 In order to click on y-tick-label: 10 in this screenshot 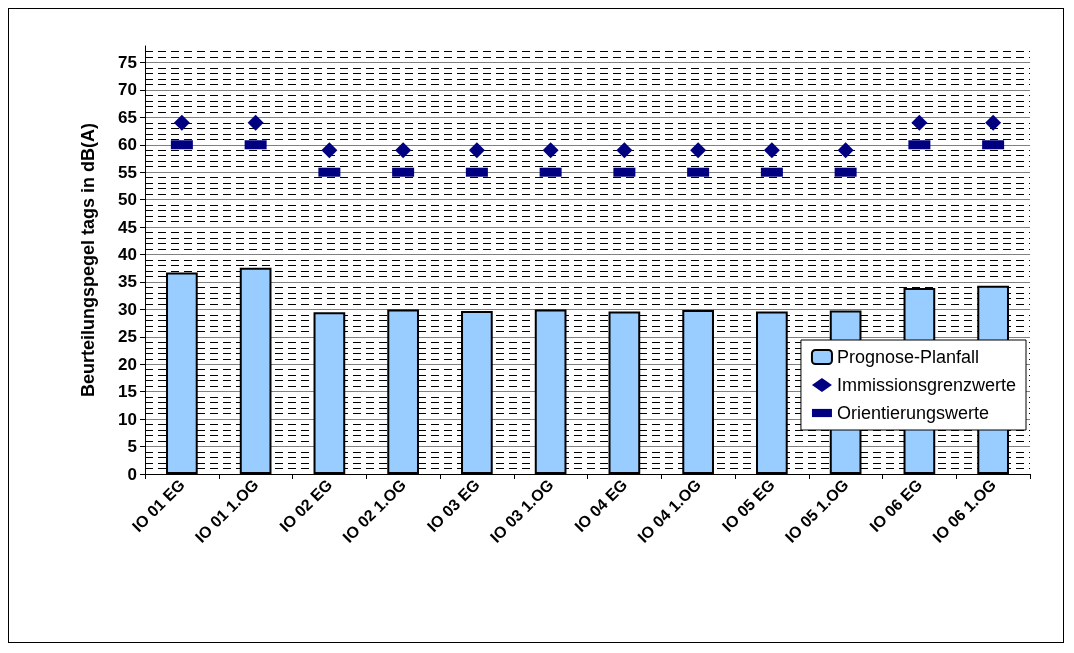, I will do `click(127, 419)`.